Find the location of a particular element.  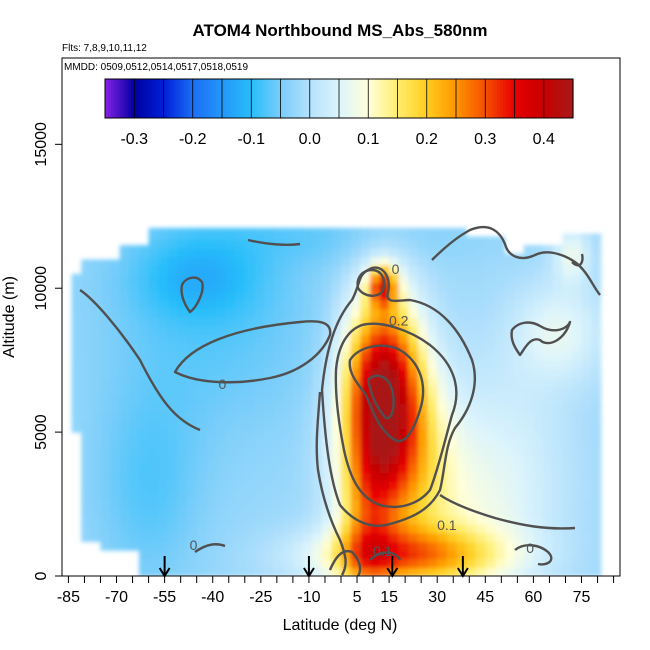

x-tick-label: 5 is located at coordinates (357, 597).